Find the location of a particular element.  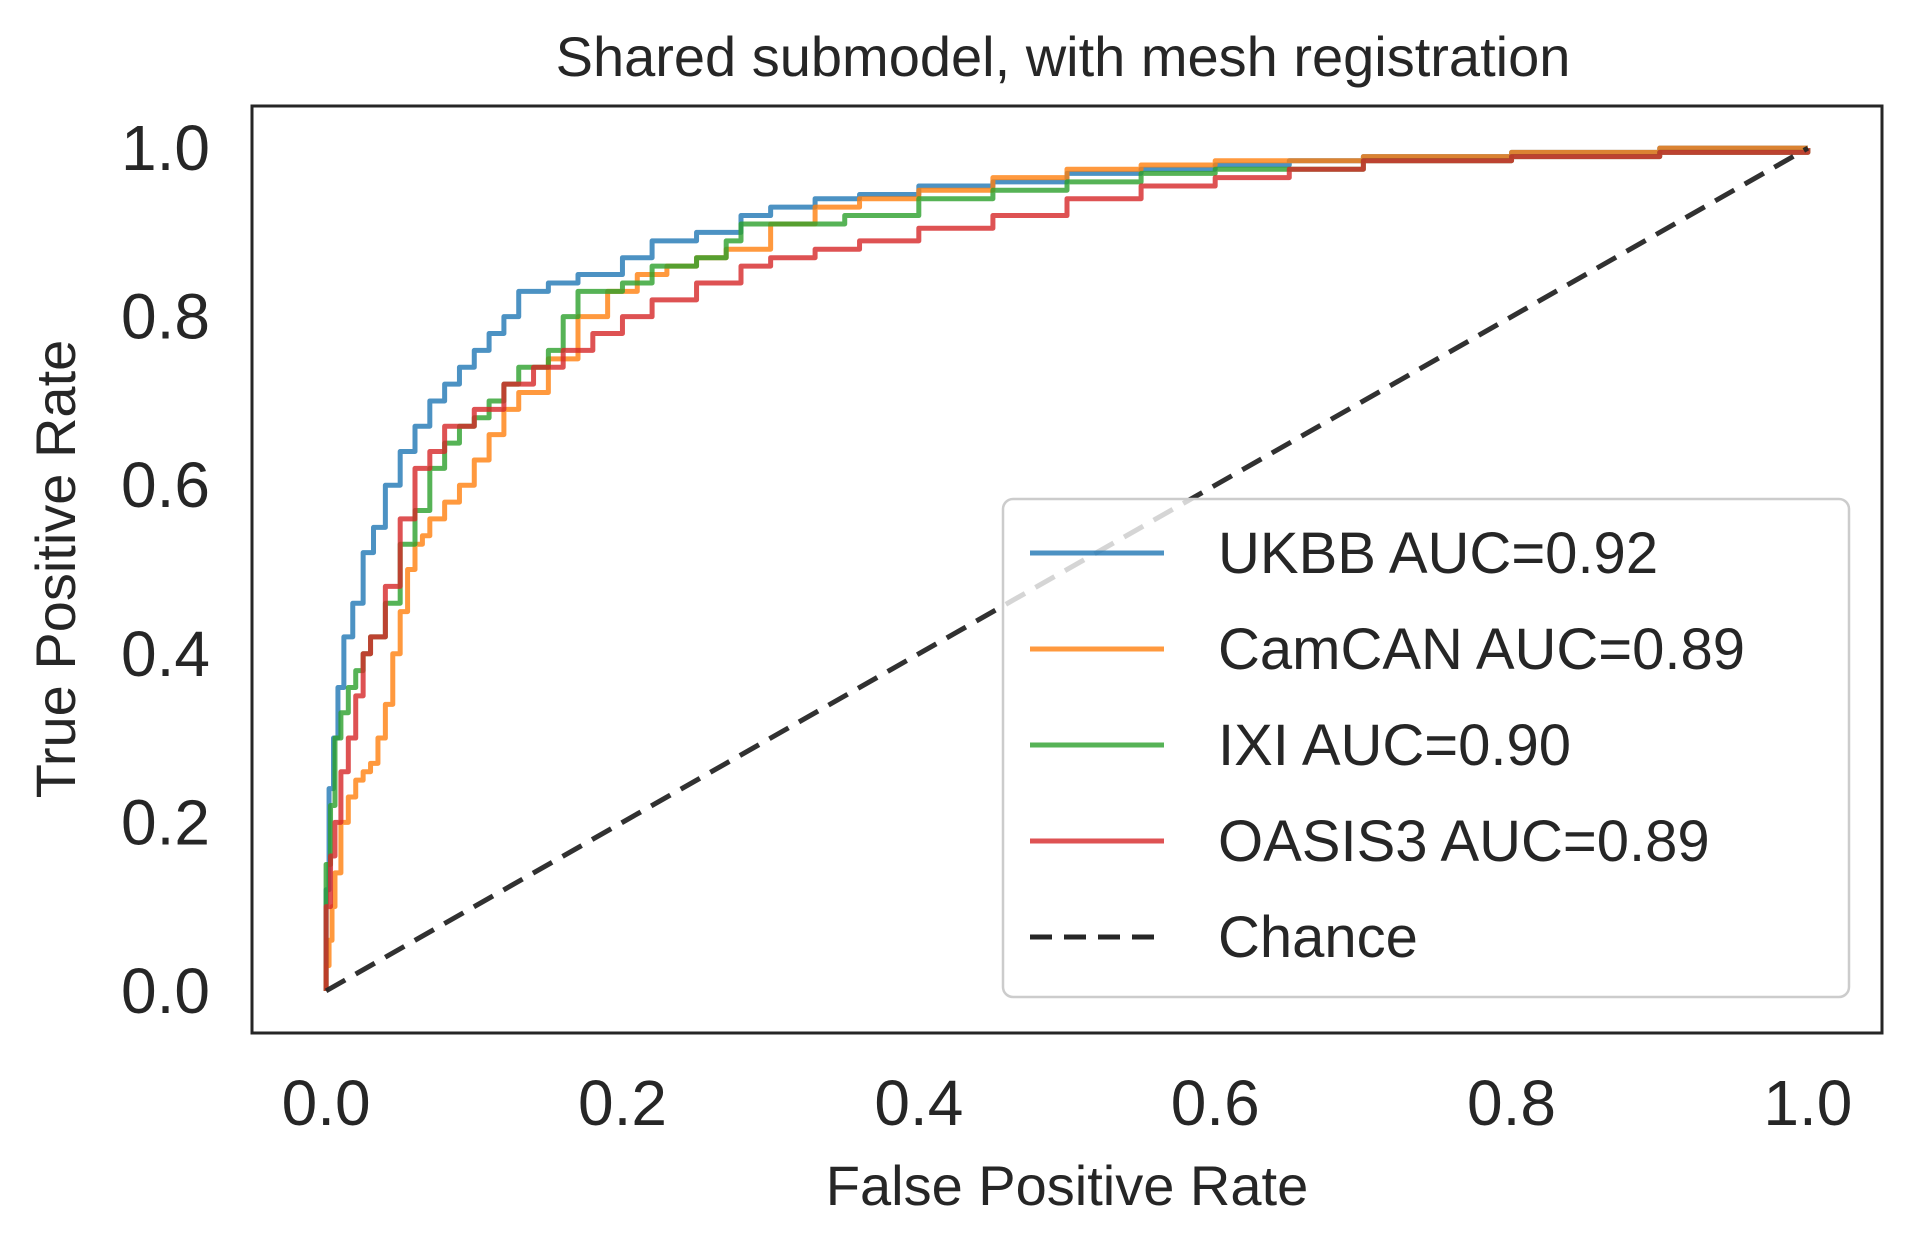

x-tick-labels: 0.0 0.2 0.4 0.6 0.8 1.0 is located at coordinates (1067, 1103).